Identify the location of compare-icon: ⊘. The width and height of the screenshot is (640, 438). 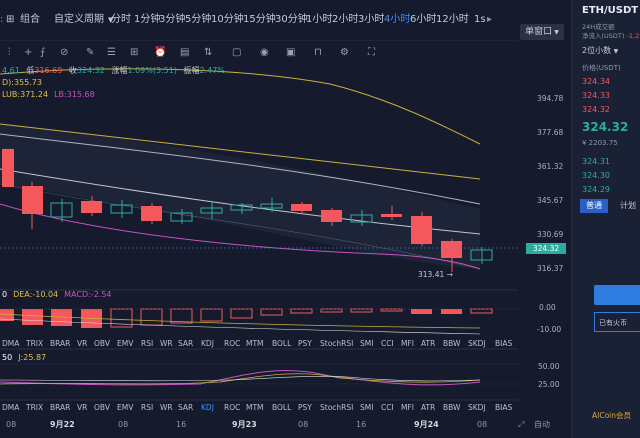
(64, 52).